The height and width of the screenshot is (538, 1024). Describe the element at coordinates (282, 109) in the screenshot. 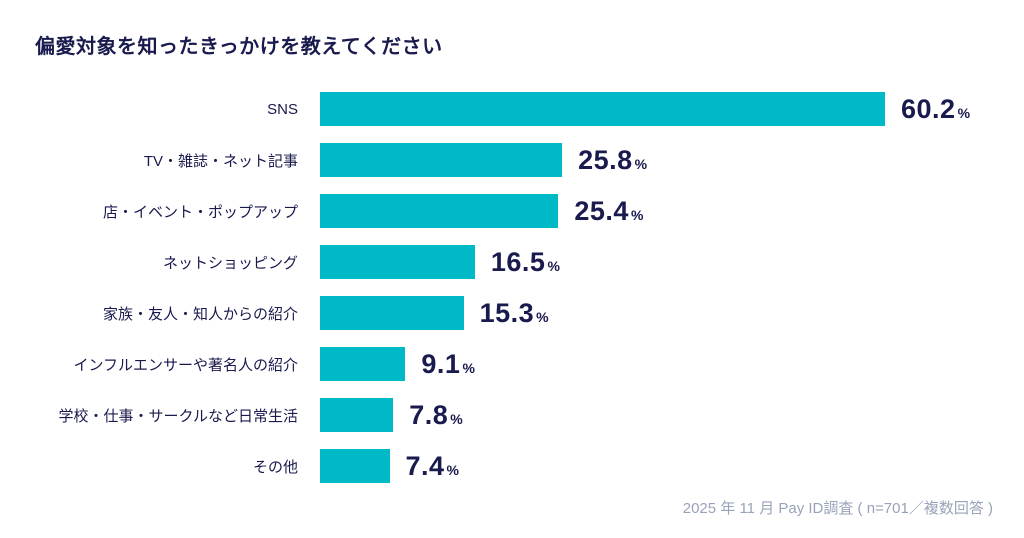

I see `category-label: SNS` at that location.